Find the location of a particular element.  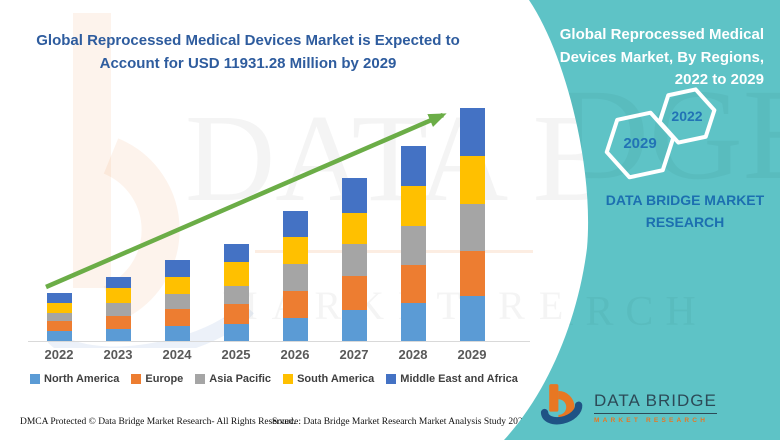

bar-segment-2025-south-america is located at coordinates (236, 274).